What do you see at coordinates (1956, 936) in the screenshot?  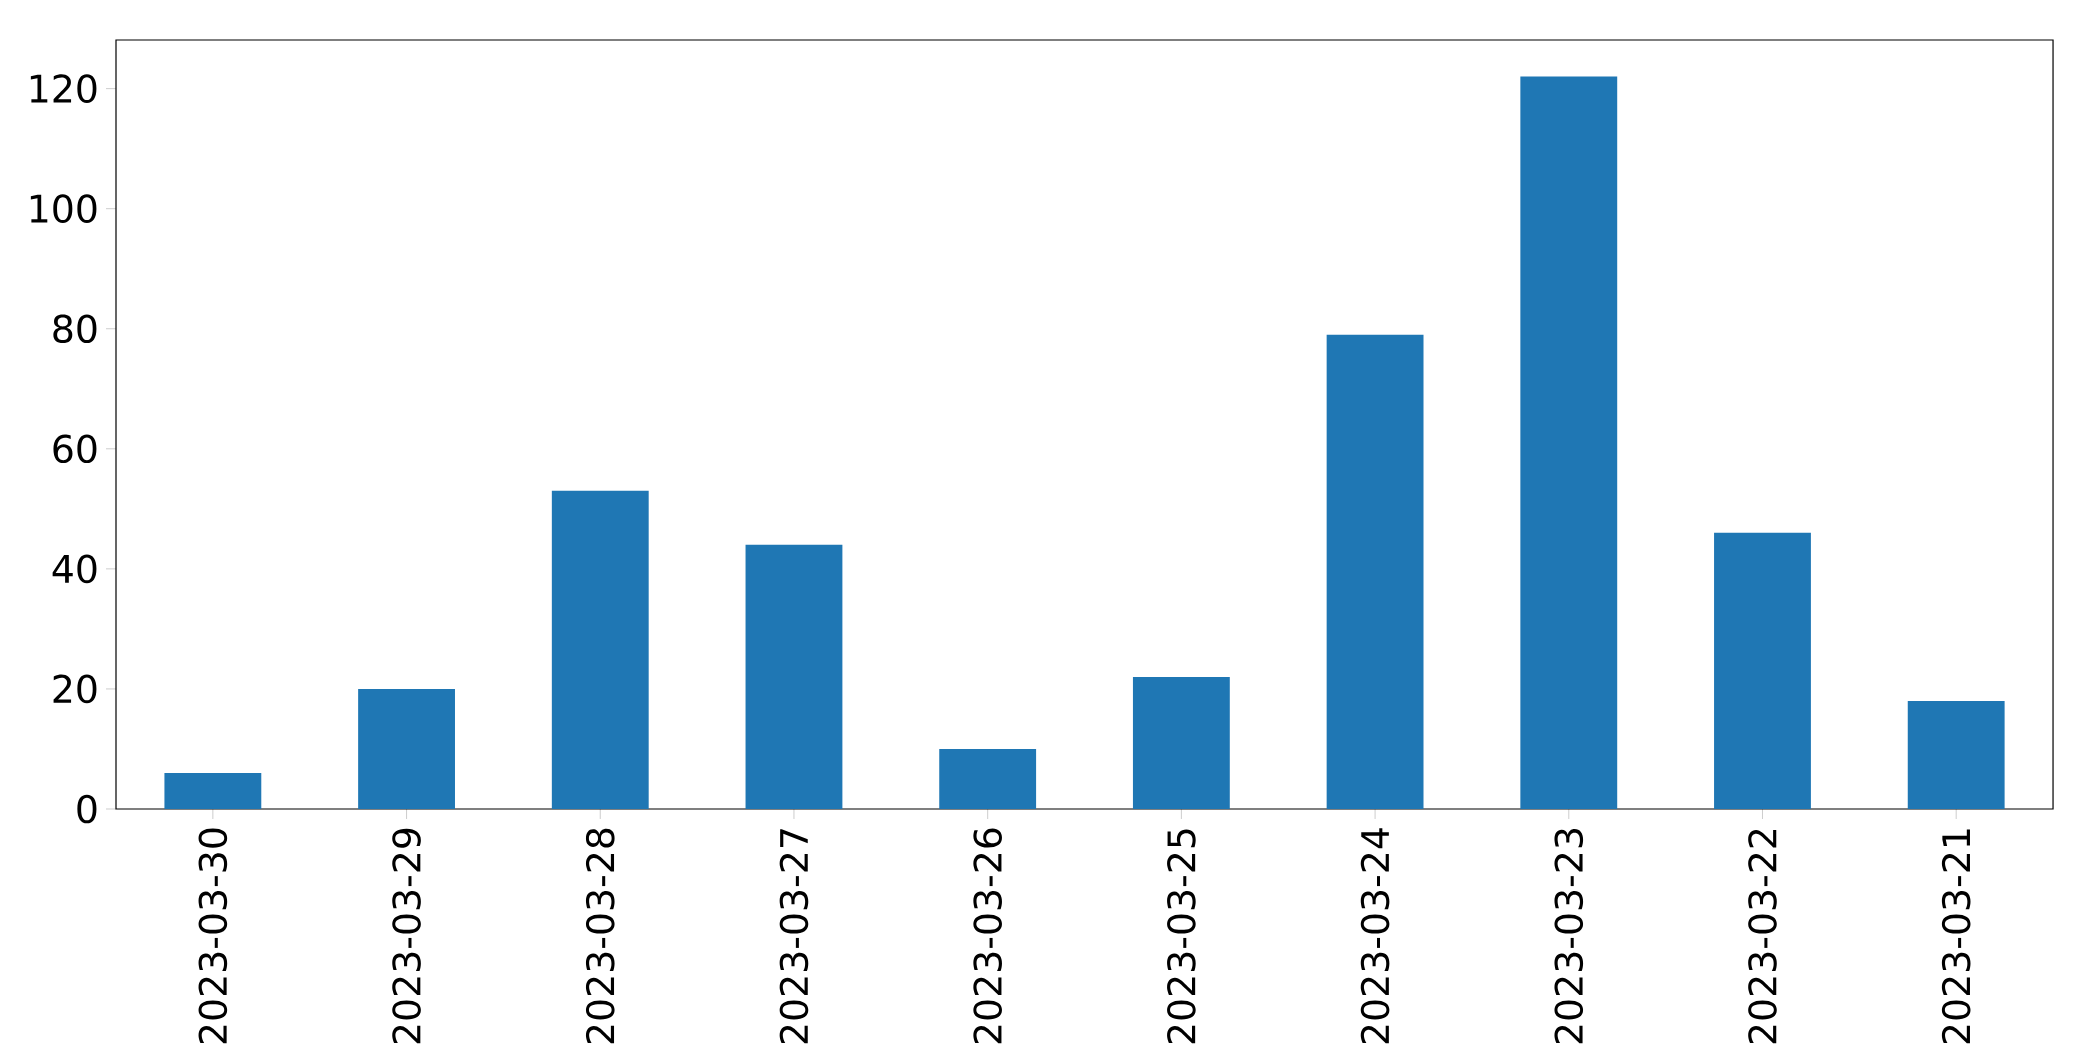 I see `x-tick-label: 2023-03-21` at bounding box center [1956, 936].